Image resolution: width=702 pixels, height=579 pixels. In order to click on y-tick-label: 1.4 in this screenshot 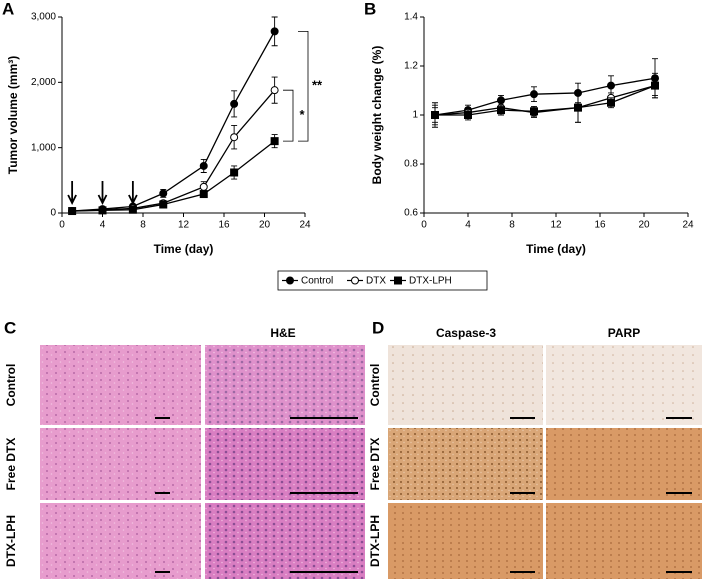, I will do `click(411, 17)`.